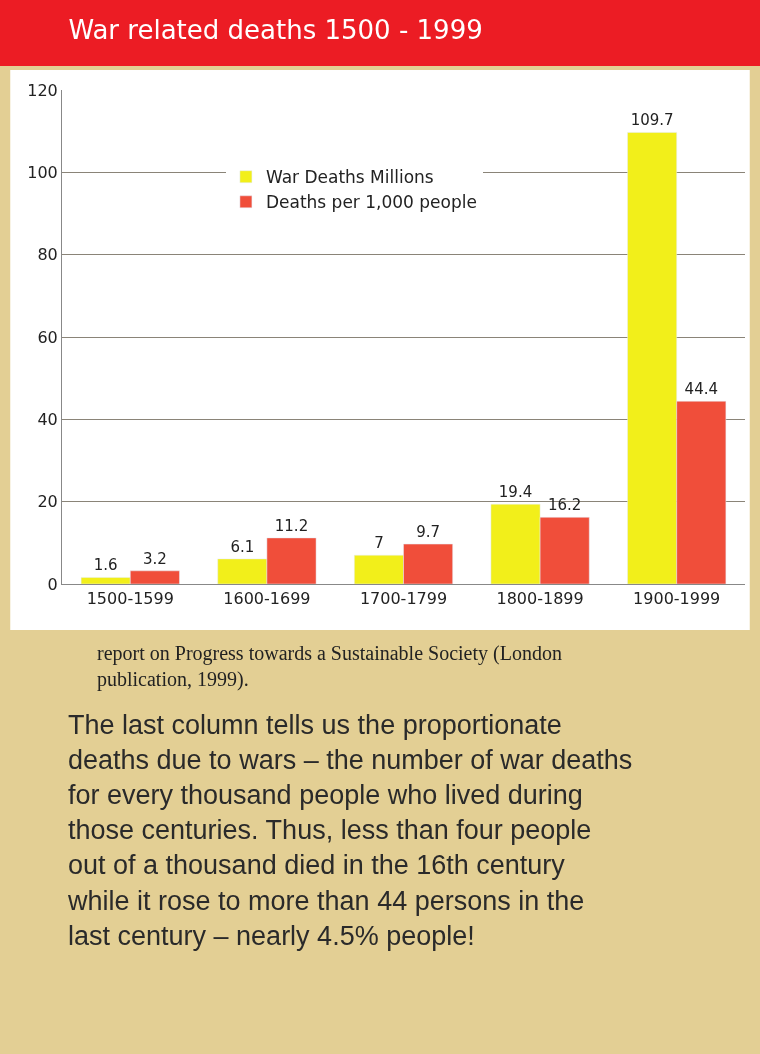 Image resolution: width=760 pixels, height=1054 pixels. Describe the element at coordinates (515, 492) in the screenshot. I see `data-label: 19.4` at that location.